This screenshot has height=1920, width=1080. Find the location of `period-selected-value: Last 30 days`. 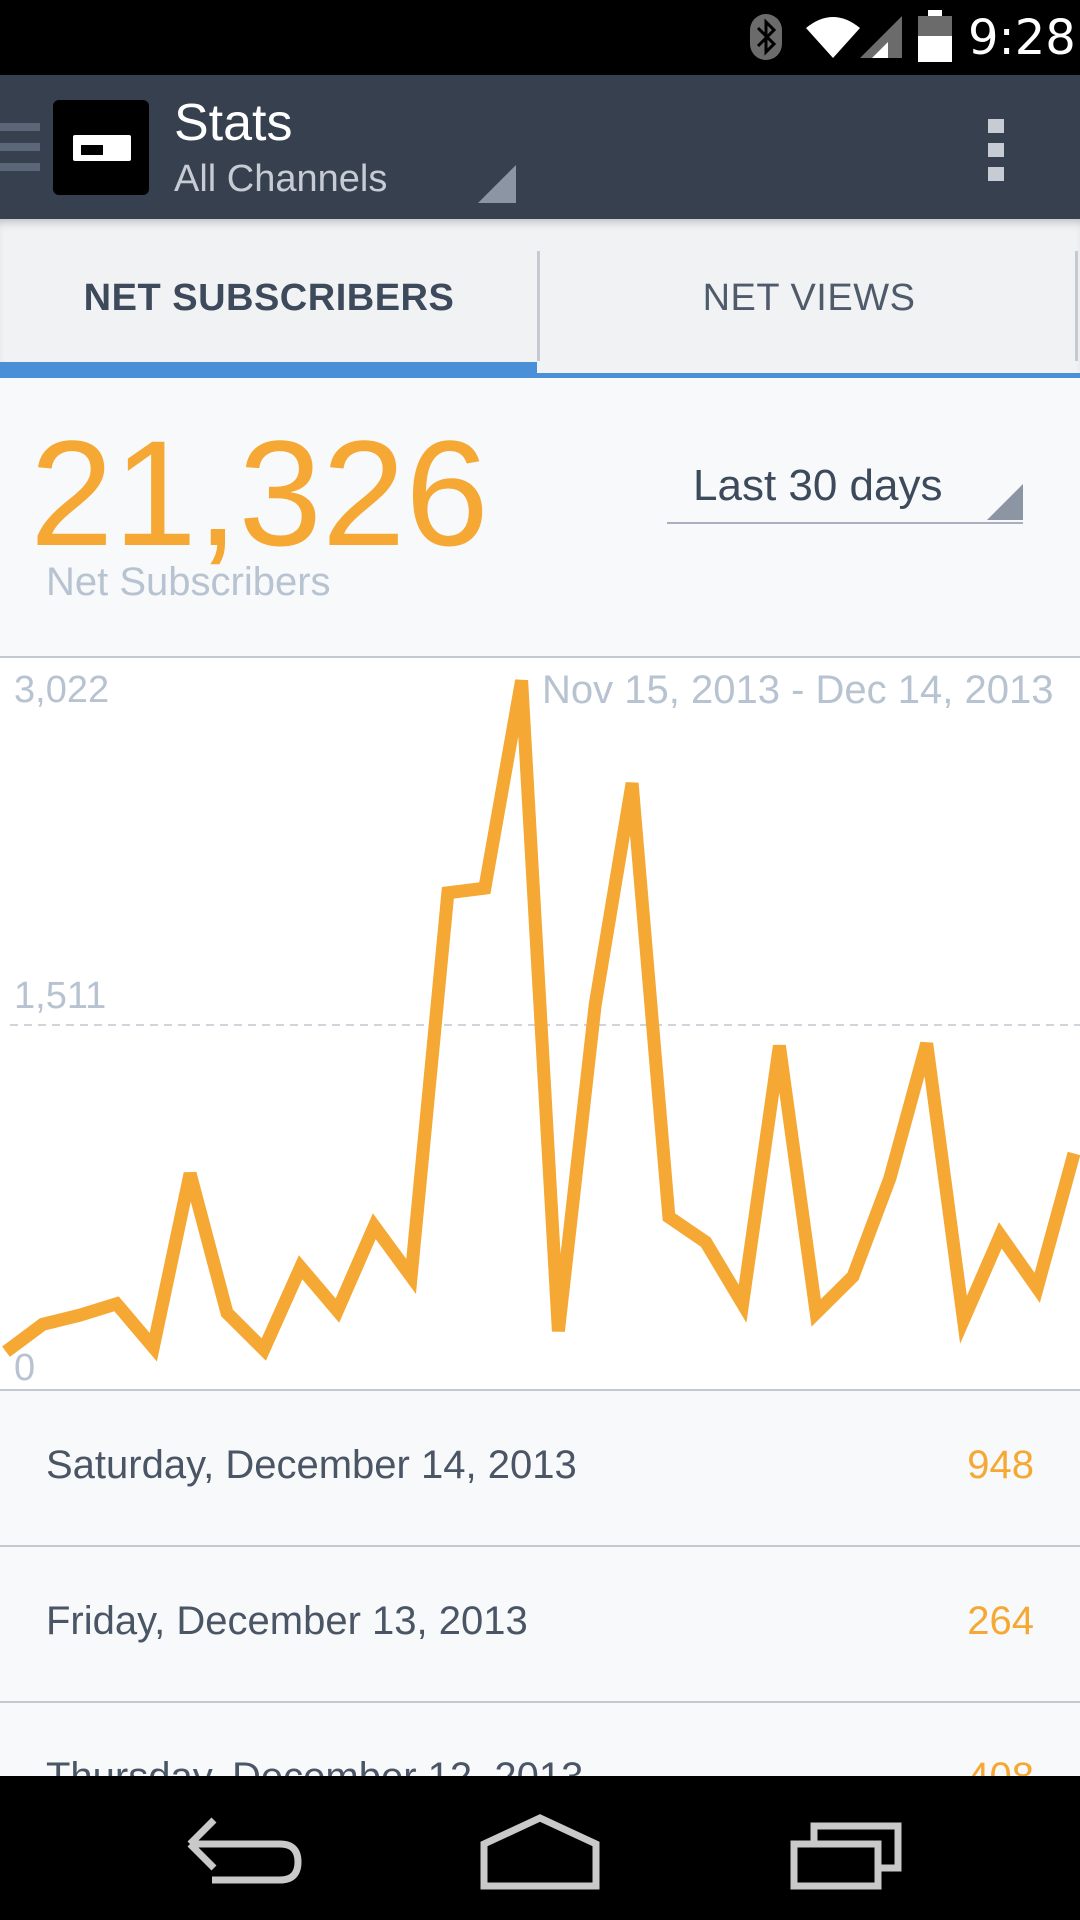

period-selected-value: Last 30 days is located at coordinates (818, 485).